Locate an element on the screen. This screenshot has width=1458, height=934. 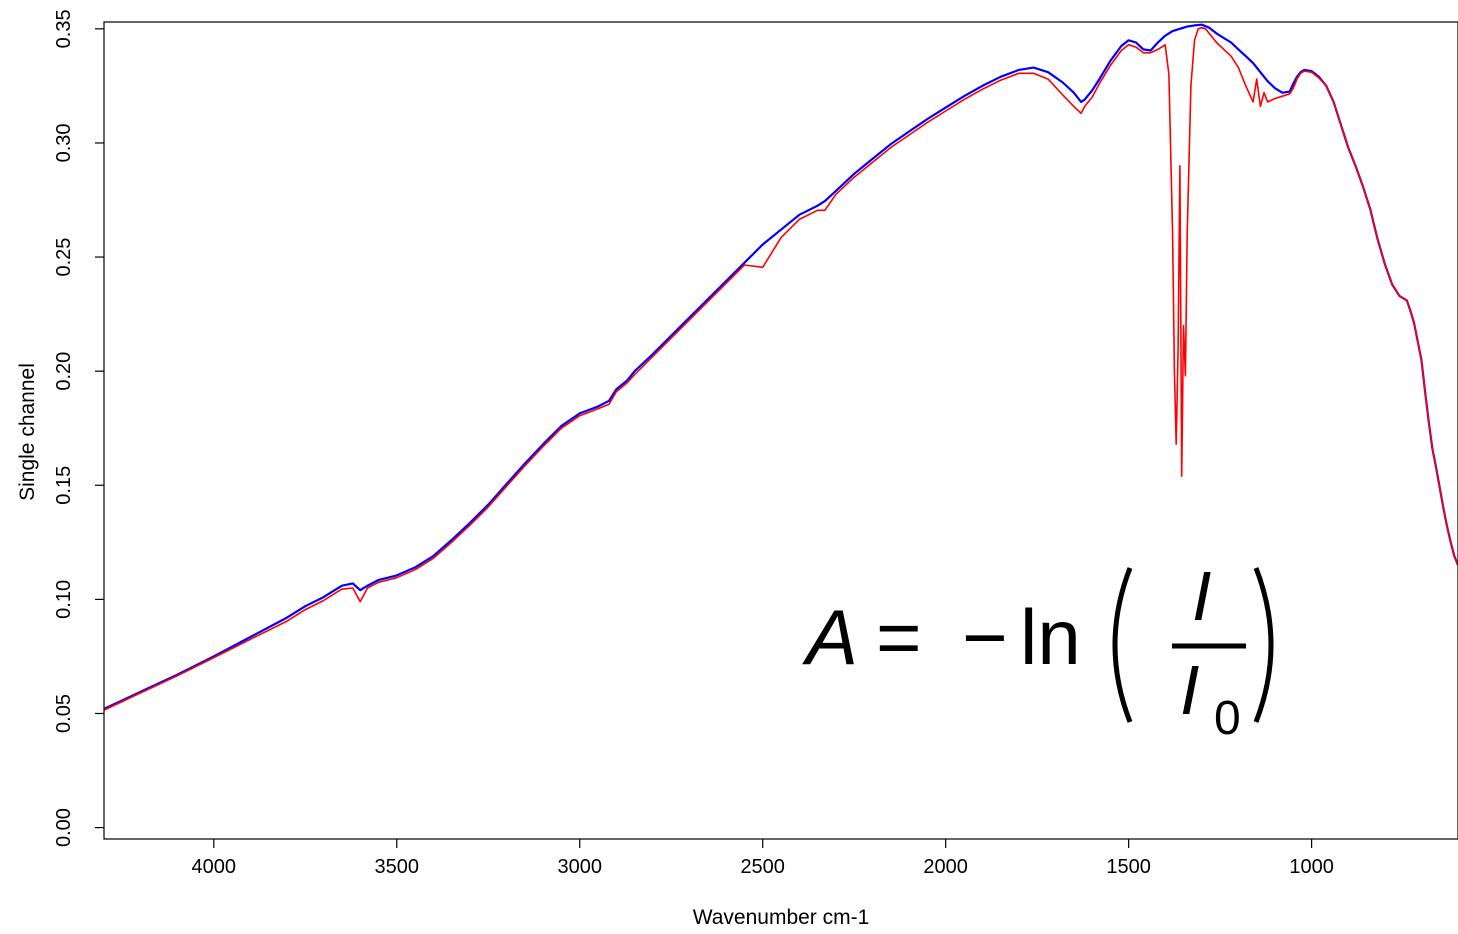
x-tick-label: 1500 is located at coordinates (1128, 867).